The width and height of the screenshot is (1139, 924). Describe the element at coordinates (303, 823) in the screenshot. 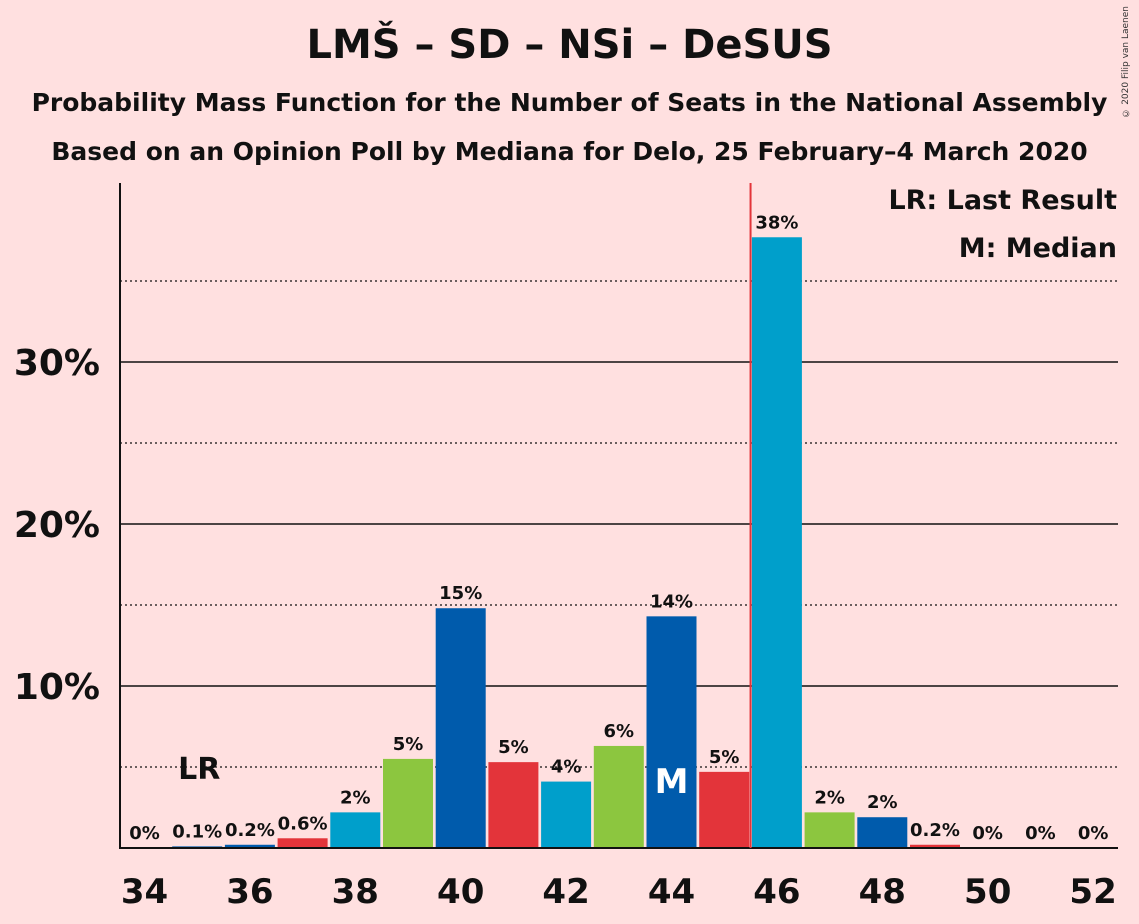

I see `bar-value-label: 0.6%` at that location.